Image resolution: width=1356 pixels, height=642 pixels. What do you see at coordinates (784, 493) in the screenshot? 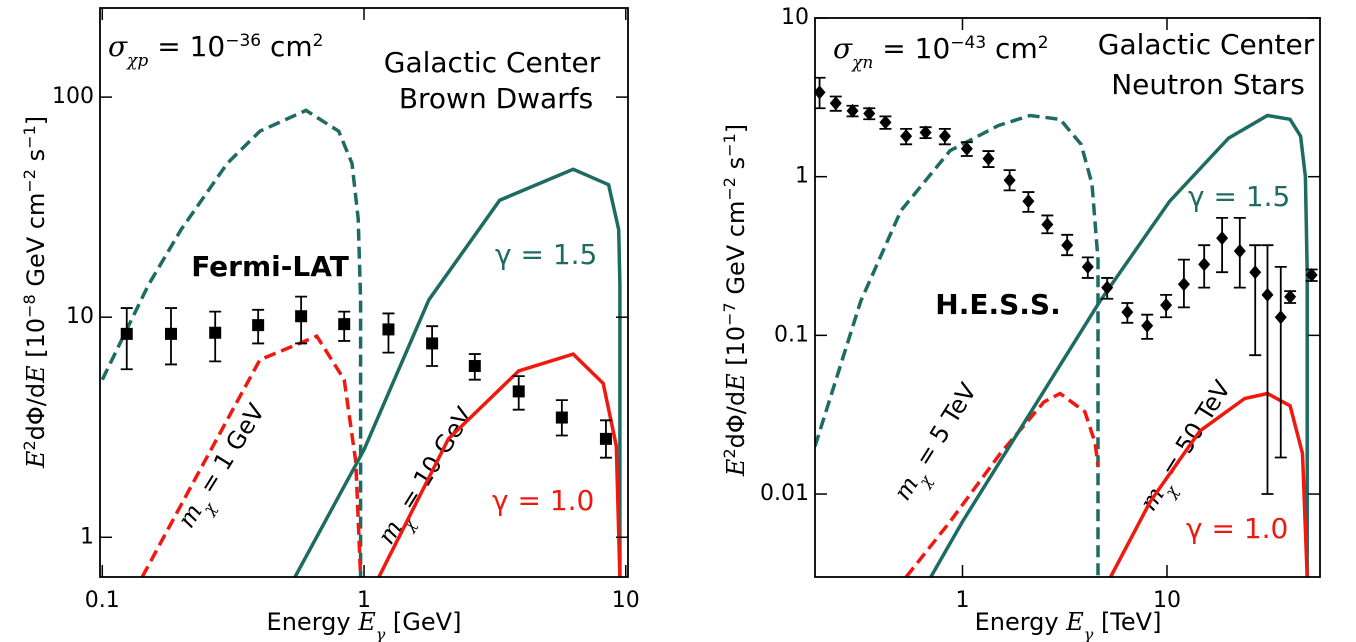
I see `y-tick-label: 0.01` at bounding box center [784, 493].